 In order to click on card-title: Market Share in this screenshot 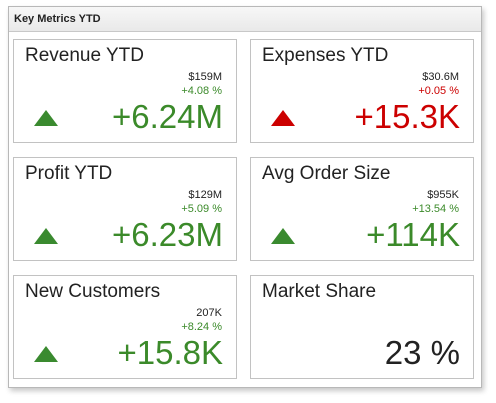, I will do `click(319, 291)`.